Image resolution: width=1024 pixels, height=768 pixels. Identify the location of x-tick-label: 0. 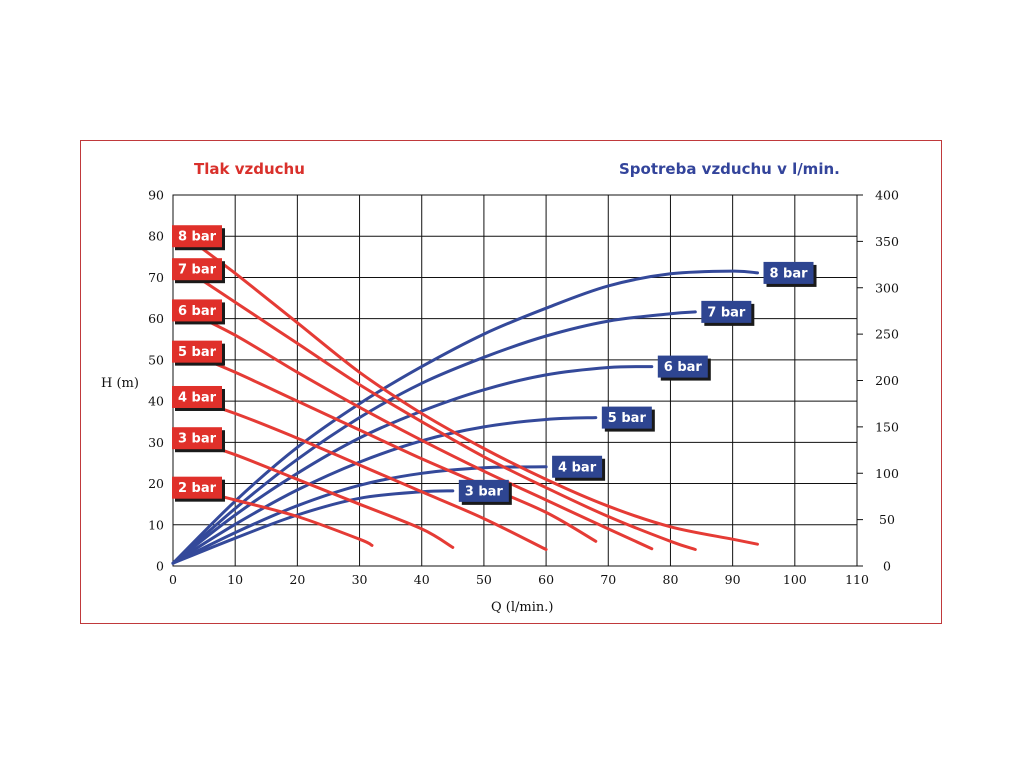
(173, 579).